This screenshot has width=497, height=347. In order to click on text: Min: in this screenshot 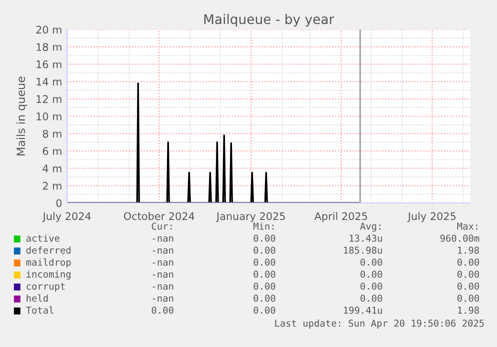, I will do `click(263, 226)`.